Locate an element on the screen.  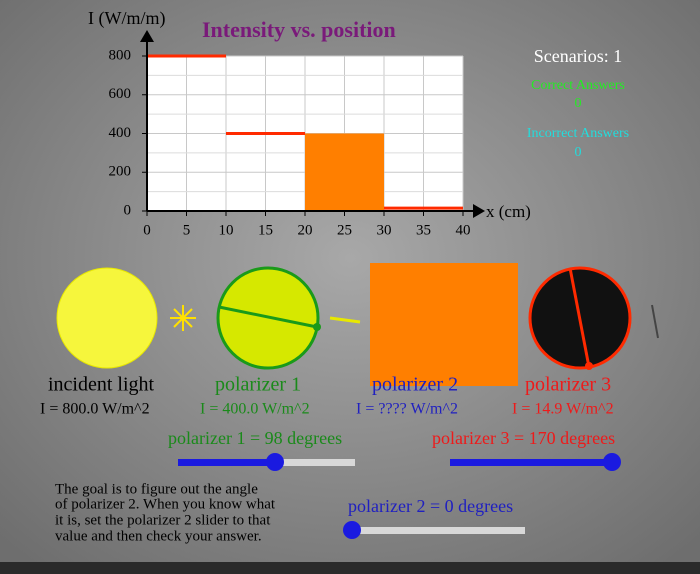
correct-count: 0 is located at coordinates (578, 103).